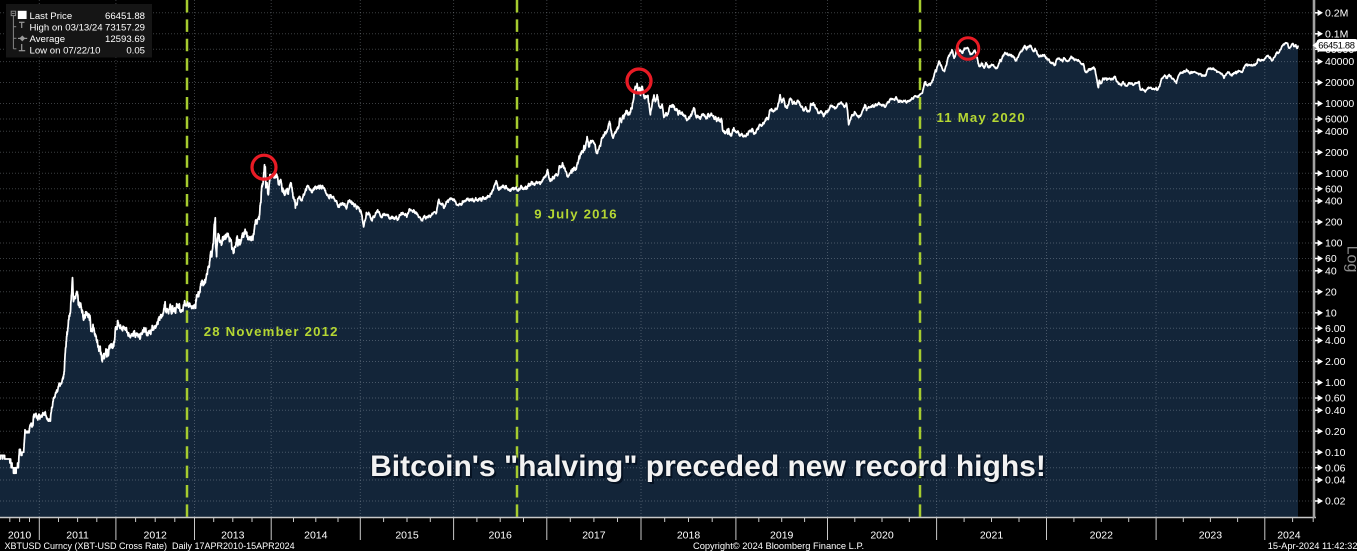 The height and width of the screenshot is (551, 1357). What do you see at coordinates (1331, 313) in the screenshot?
I see `svg-text: 10` at bounding box center [1331, 313].